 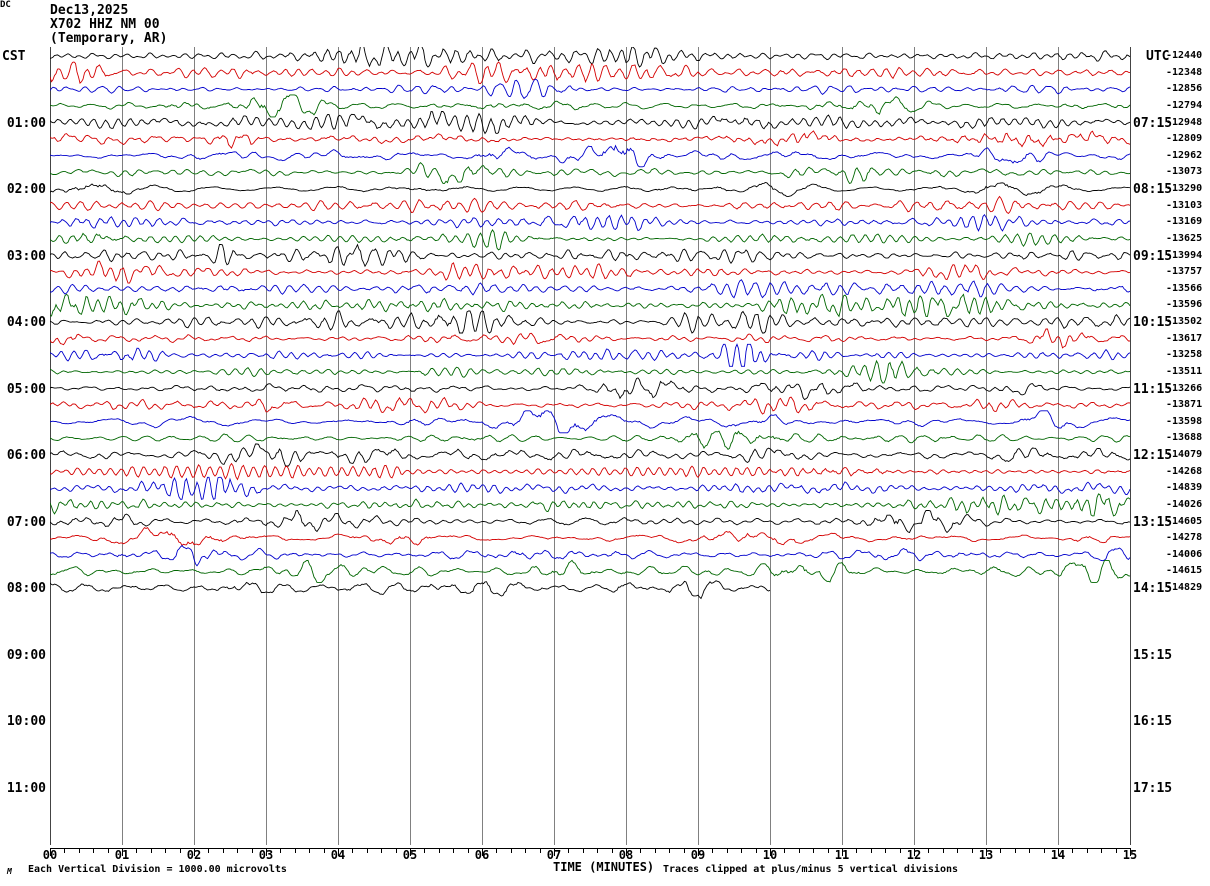 I want to click on utc-hour-label-1215: 12:15, so click(x=1153, y=455).